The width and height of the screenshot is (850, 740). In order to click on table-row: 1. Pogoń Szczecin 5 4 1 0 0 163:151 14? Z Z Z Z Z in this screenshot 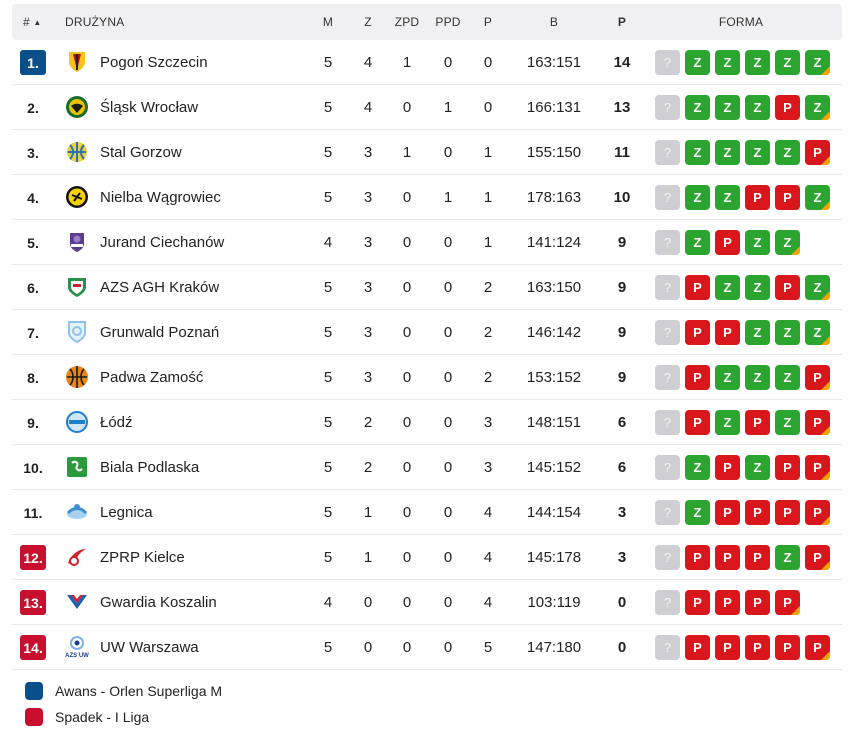, I will do `click(427, 62)`.